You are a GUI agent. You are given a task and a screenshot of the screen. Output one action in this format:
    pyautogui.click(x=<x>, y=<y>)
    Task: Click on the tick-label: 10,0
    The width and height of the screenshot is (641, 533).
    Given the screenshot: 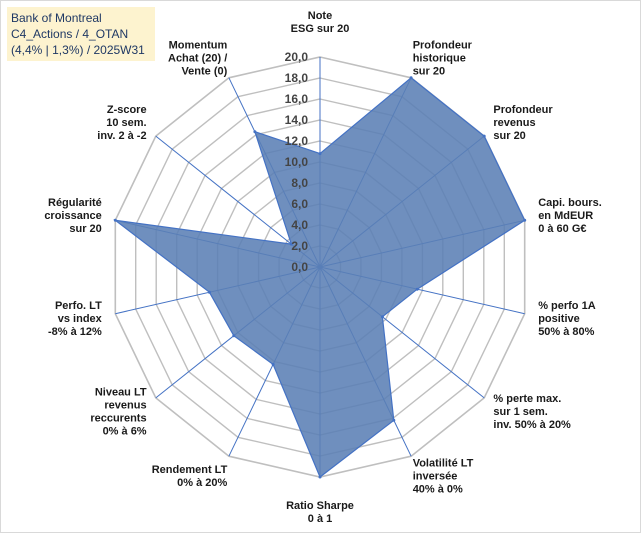 What is the action you would take?
    pyautogui.click(x=297, y=162)
    